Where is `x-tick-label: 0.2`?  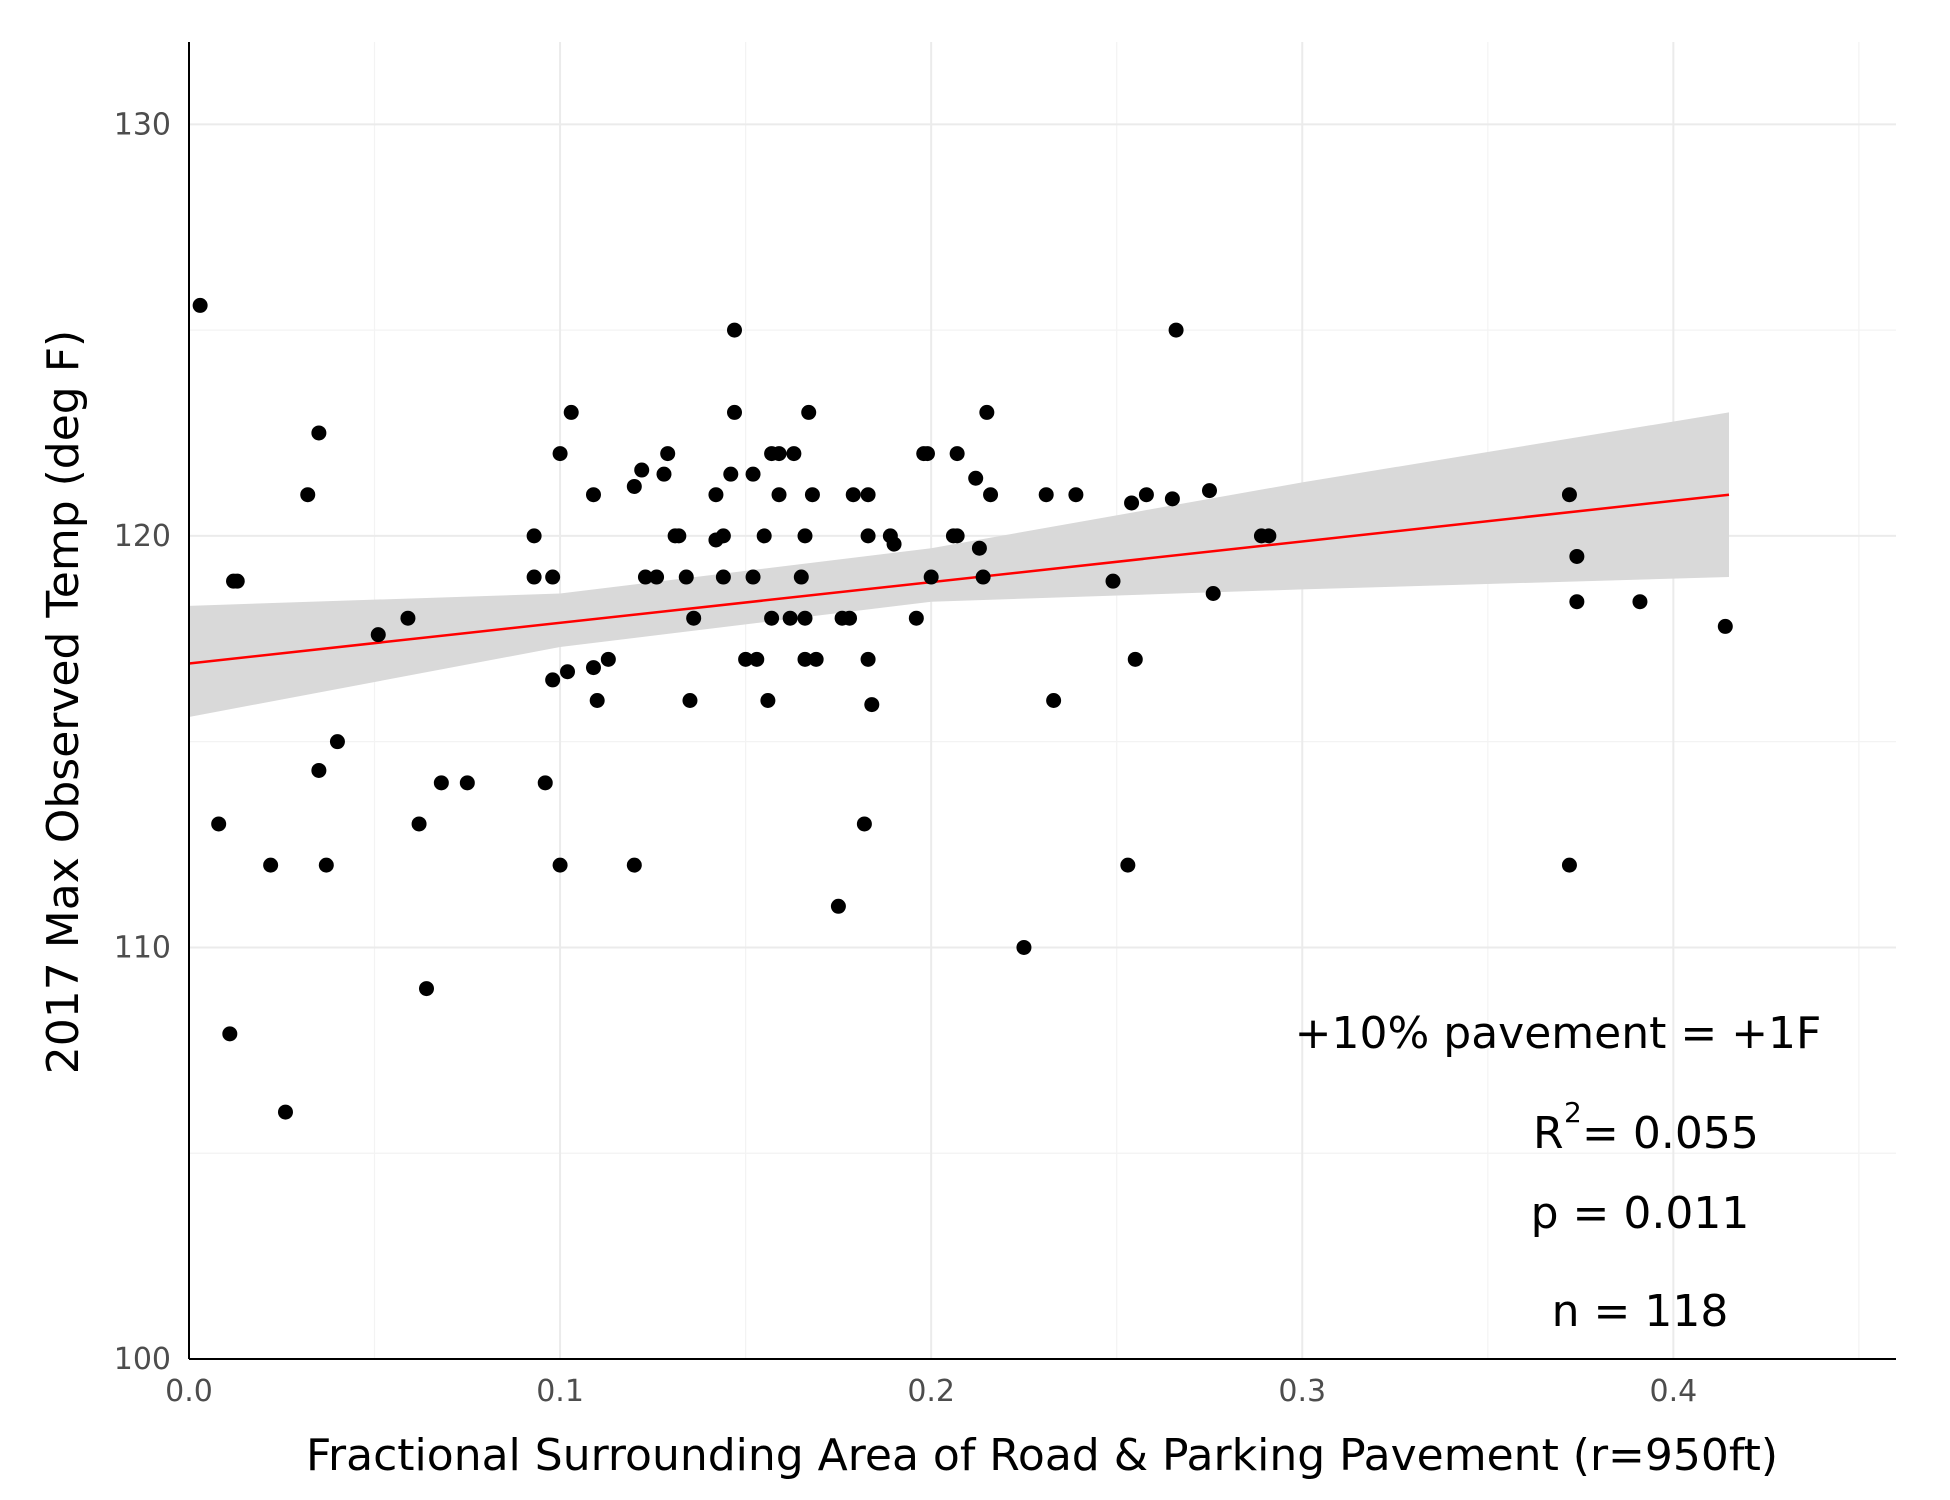
x-tick-label: 0.2 is located at coordinates (931, 1391).